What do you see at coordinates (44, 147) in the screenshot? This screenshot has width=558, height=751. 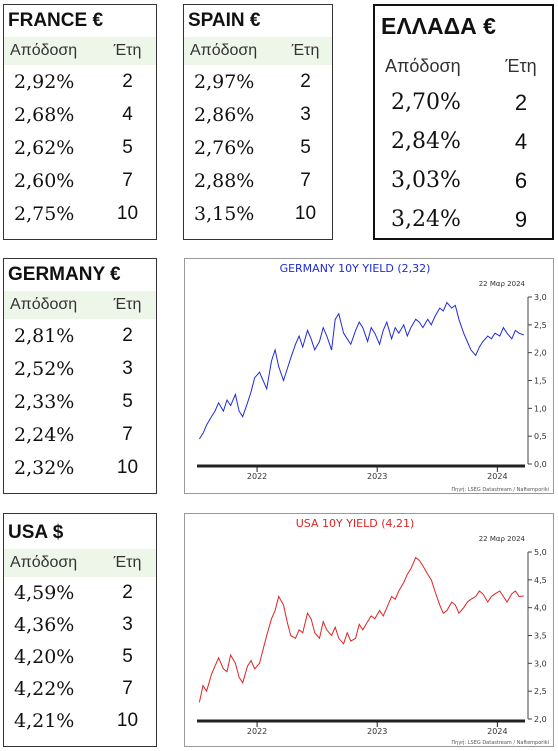 I see `yield-cell: 2,62%` at bounding box center [44, 147].